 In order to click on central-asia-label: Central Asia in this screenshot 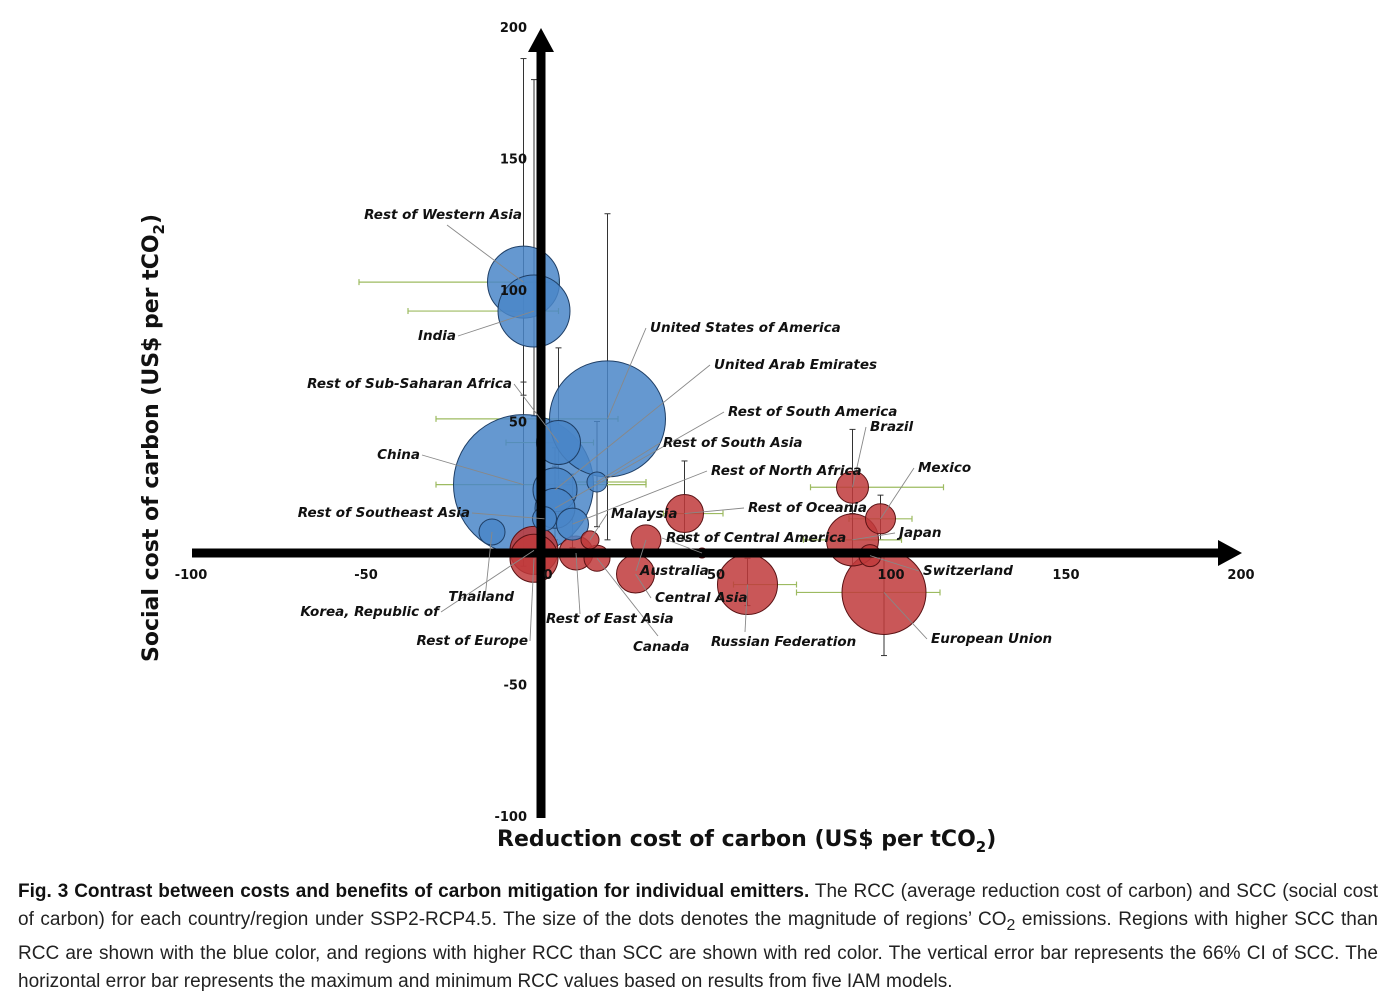, I will do `click(701, 598)`.